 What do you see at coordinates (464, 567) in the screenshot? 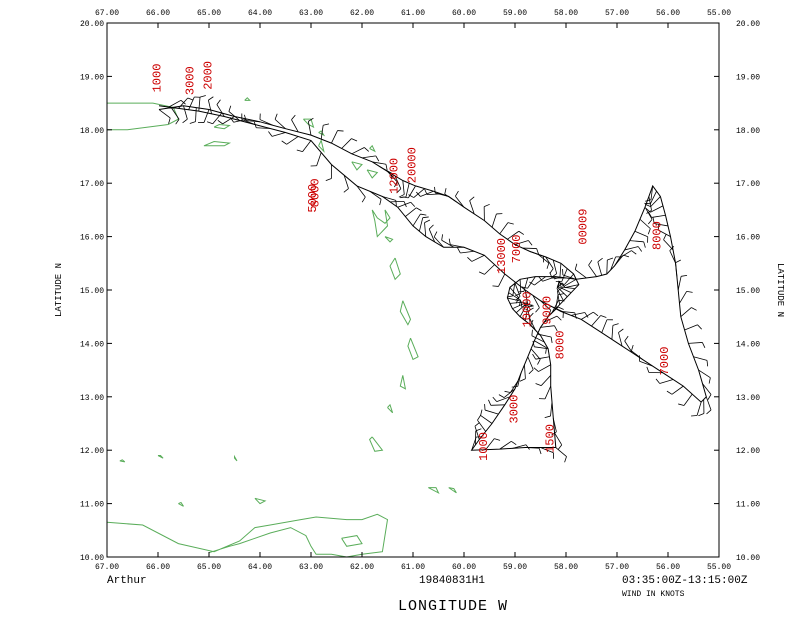
I see `lon-tick-label-bottom: 60.00` at bounding box center [464, 567].